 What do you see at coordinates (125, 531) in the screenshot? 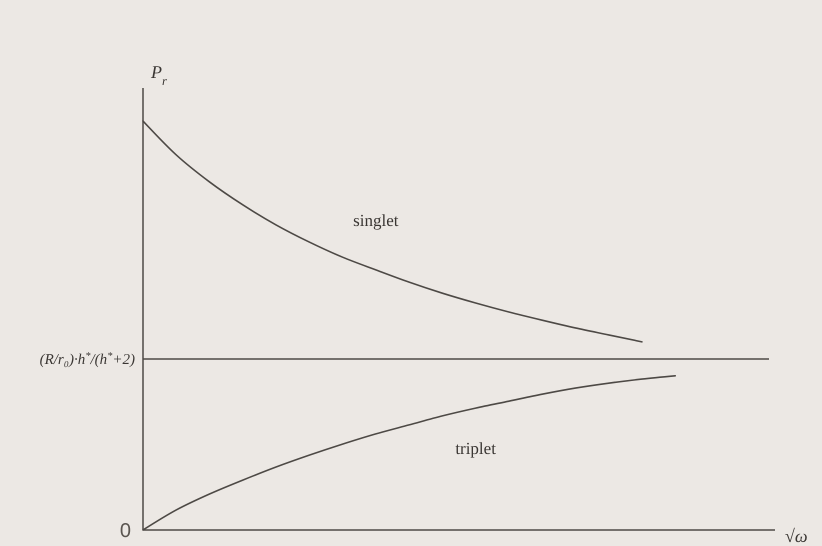
I see `text: 0` at bounding box center [125, 531].